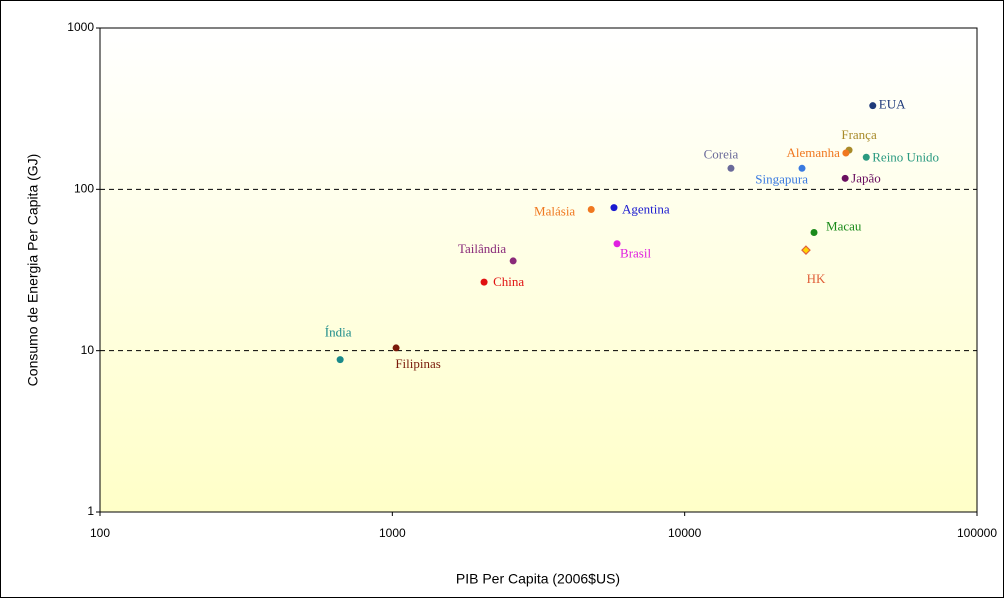 The height and width of the screenshot is (598, 1004). Describe the element at coordinates (892, 104) in the screenshot. I see `point-label: EUA` at that location.